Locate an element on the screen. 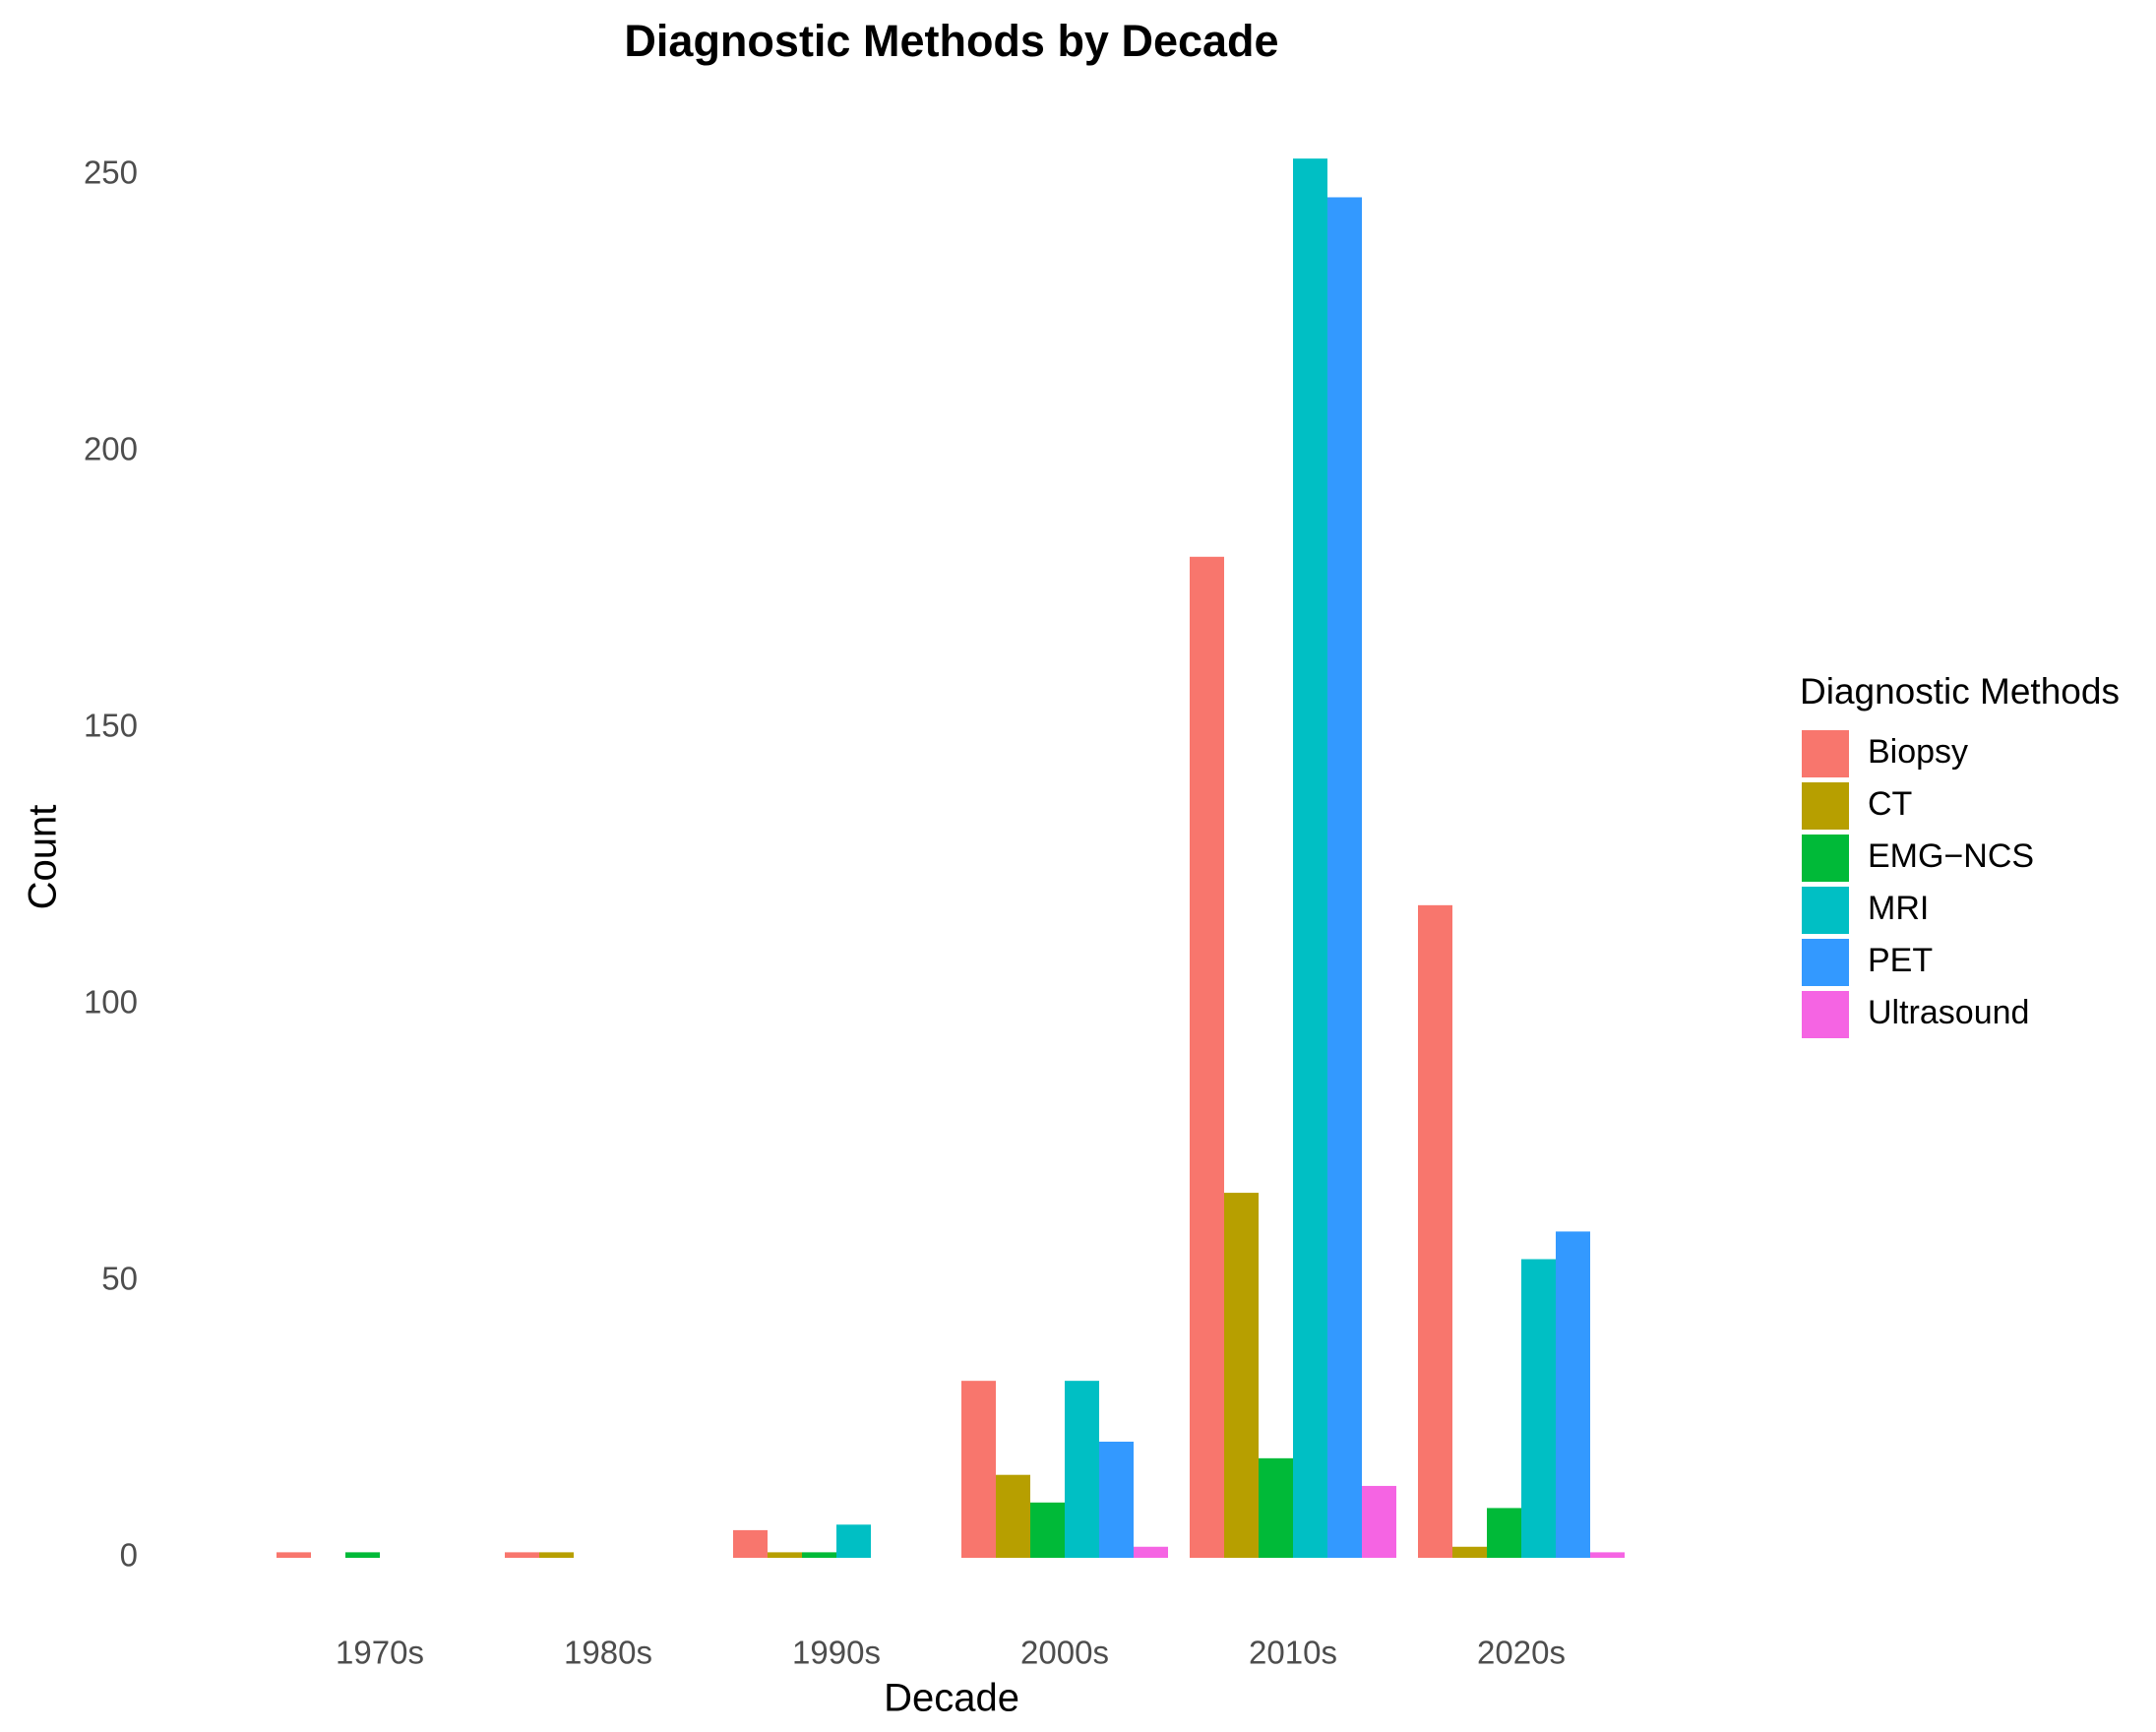 The width and height of the screenshot is (2156, 1732). x-tick-label: 2020s is located at coordinates (1521, 1653).